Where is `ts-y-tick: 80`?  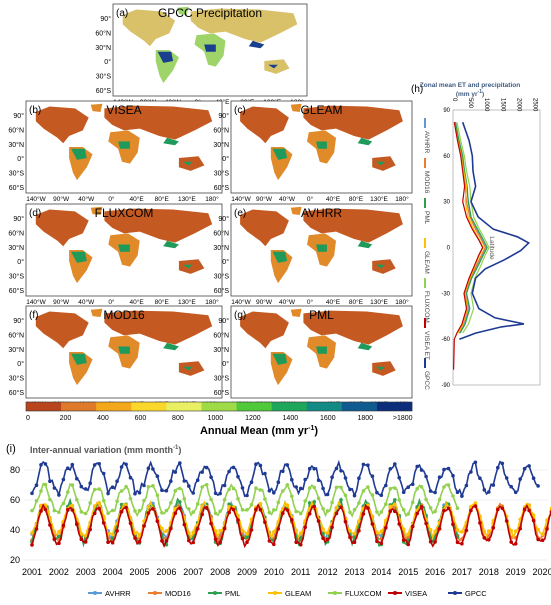 ts-y-tick: 80 is located at coordinates (15, 470).